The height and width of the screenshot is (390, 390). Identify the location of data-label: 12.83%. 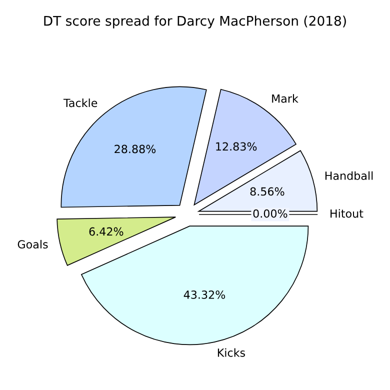
(236, 146).